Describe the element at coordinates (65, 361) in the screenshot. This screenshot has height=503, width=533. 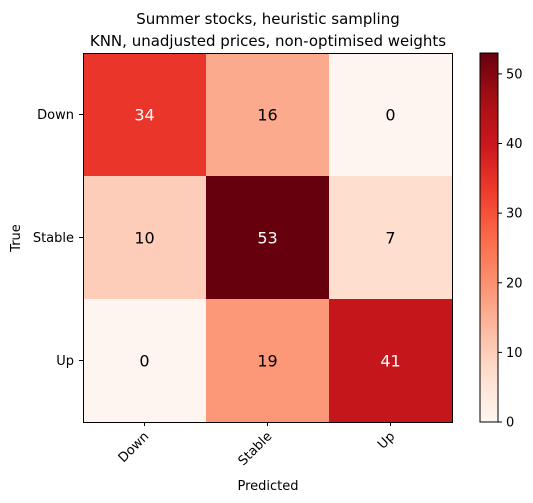
I see `y-tick-label: Up` at that location.